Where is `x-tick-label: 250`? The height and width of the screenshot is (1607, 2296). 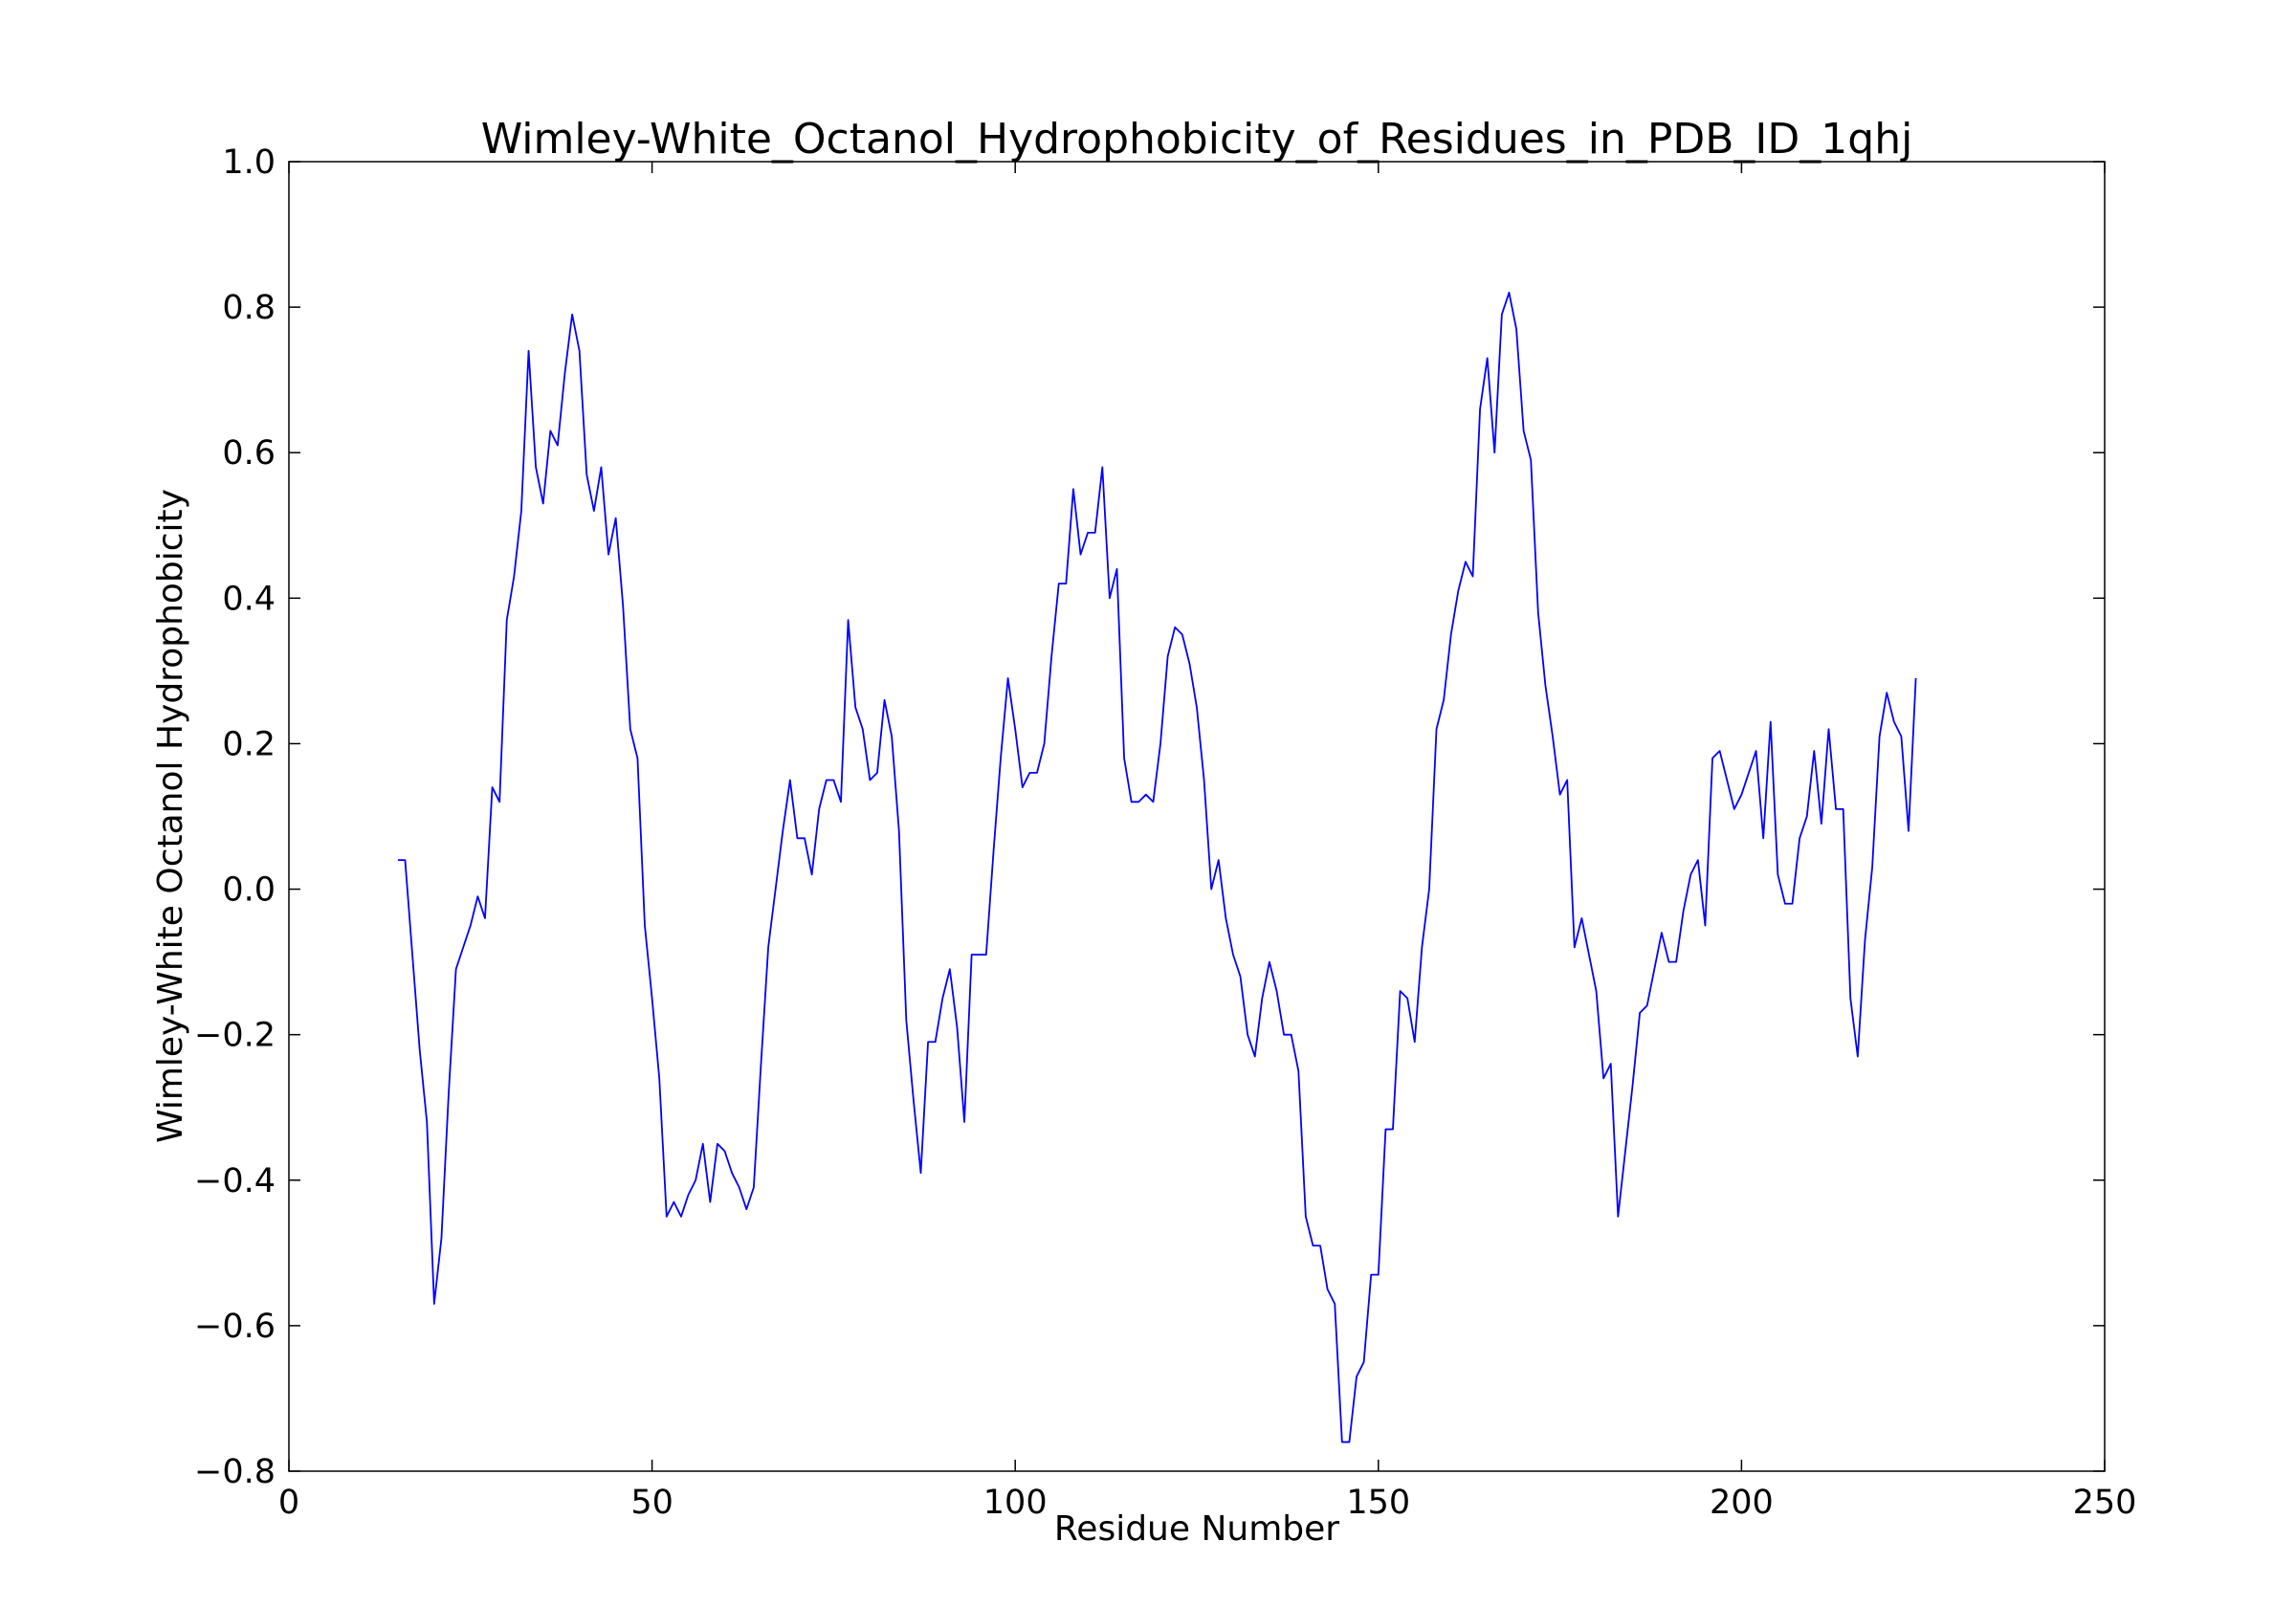 x-tick-label: 250 is located at coordinates (2105, 1503).